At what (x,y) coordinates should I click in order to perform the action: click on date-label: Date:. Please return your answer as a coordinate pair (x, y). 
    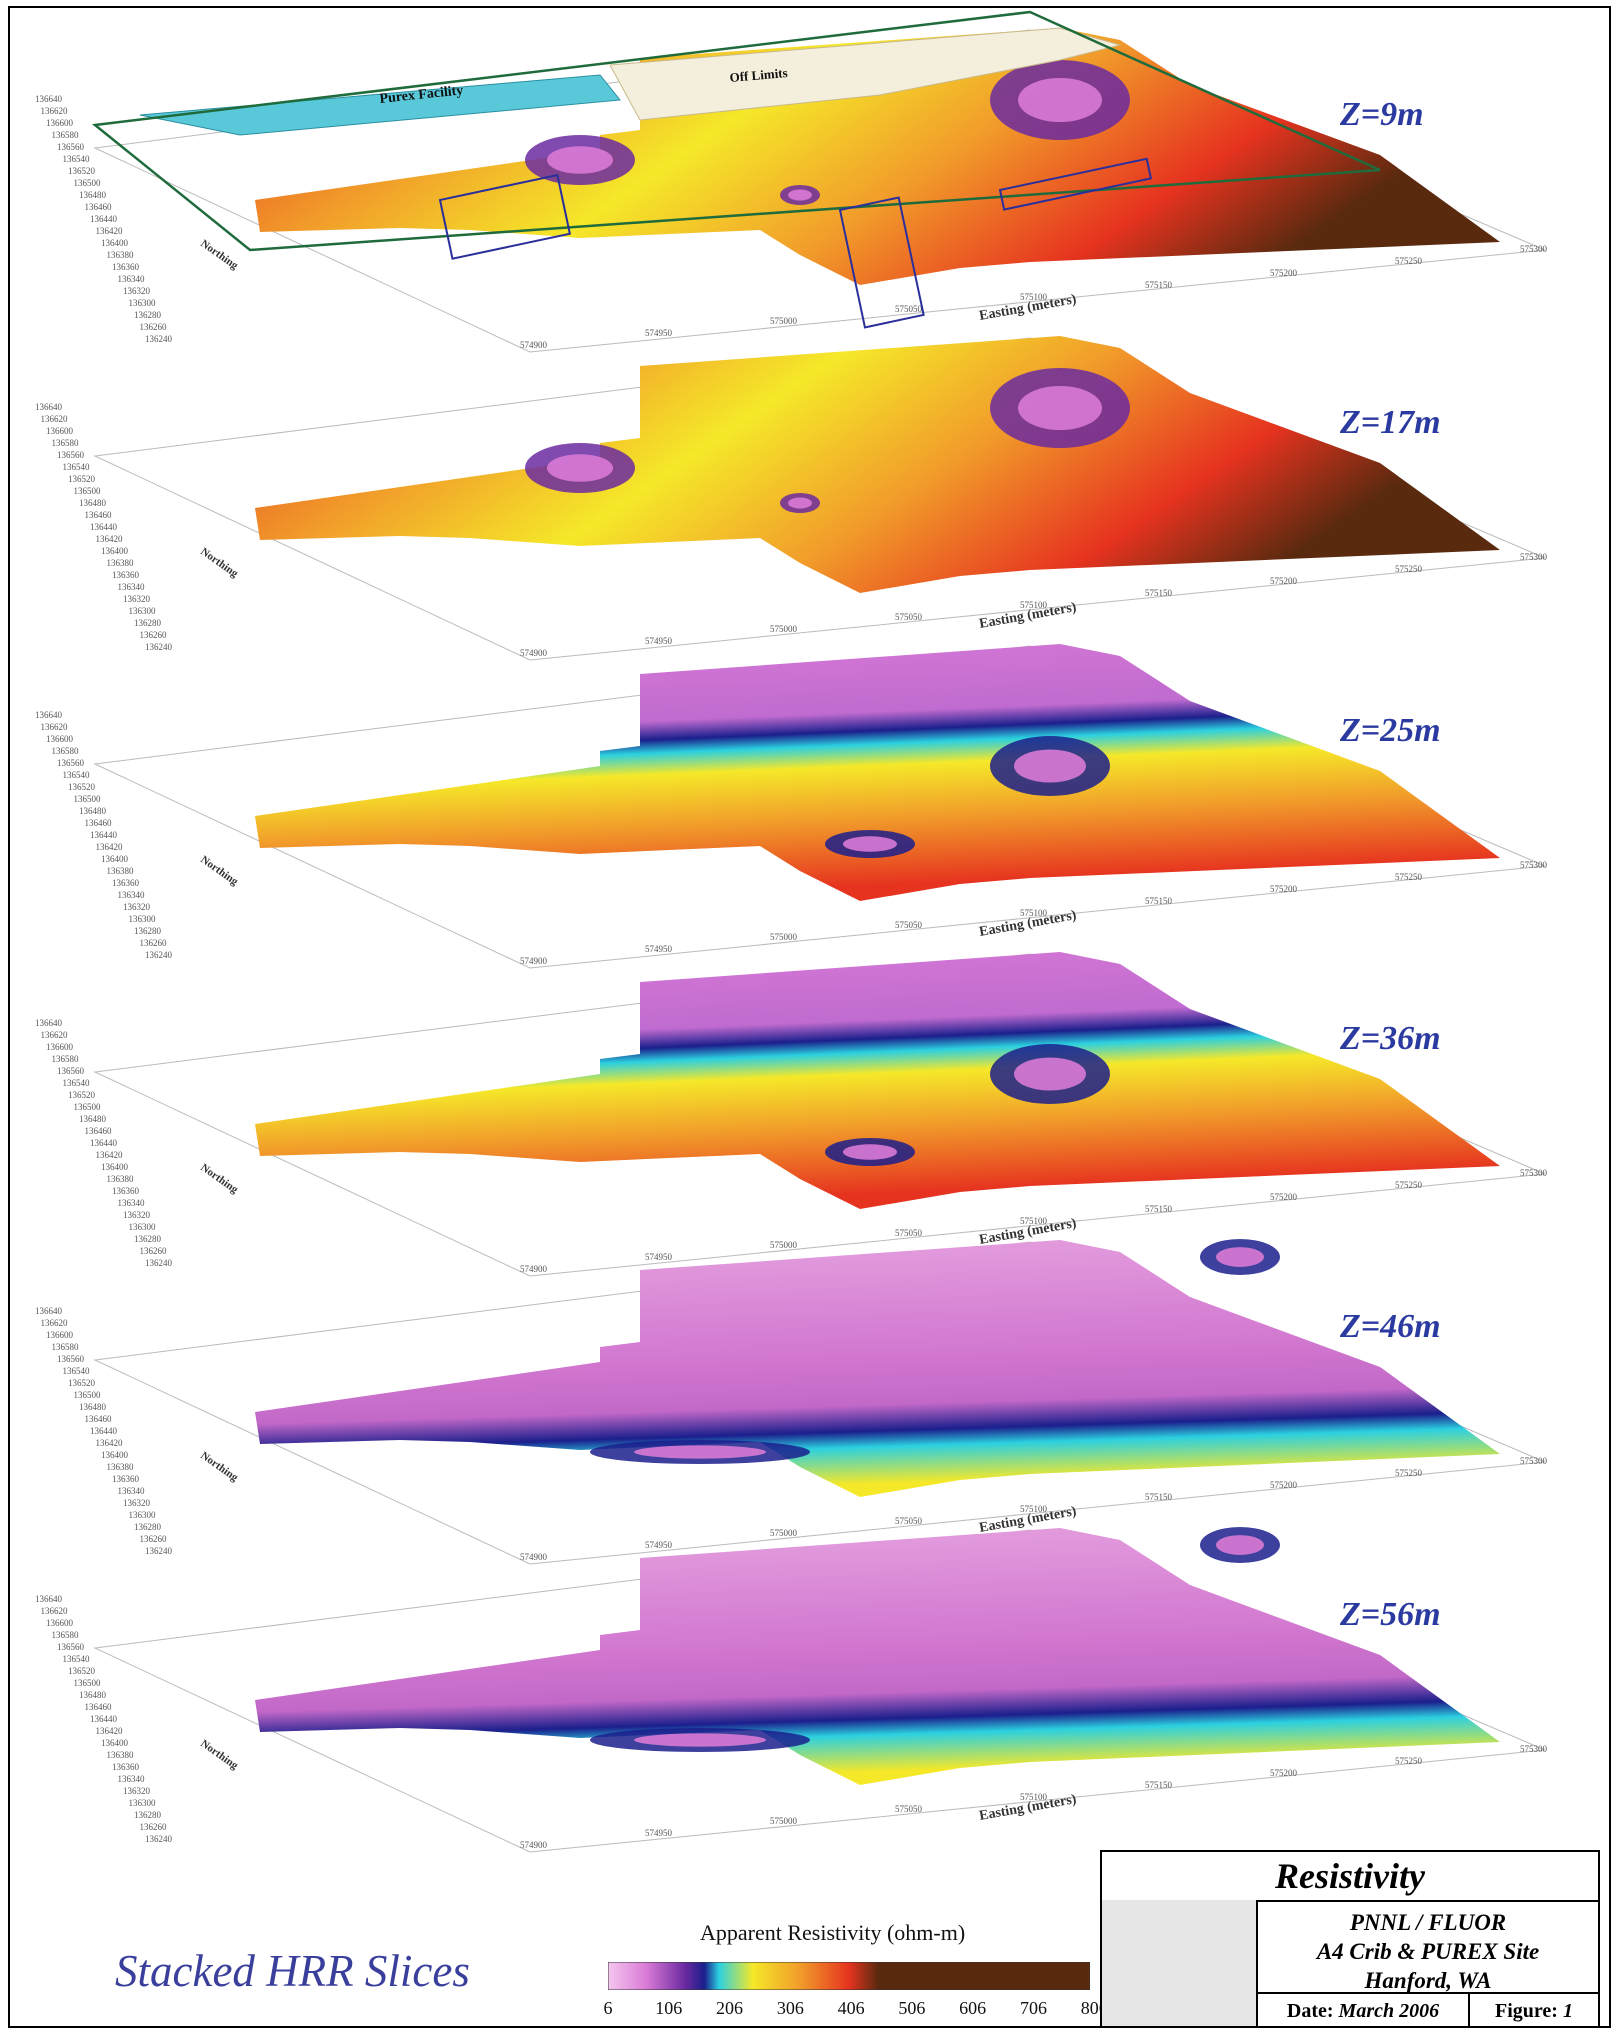
    Looking at the image, I should click on (1310, 2011).